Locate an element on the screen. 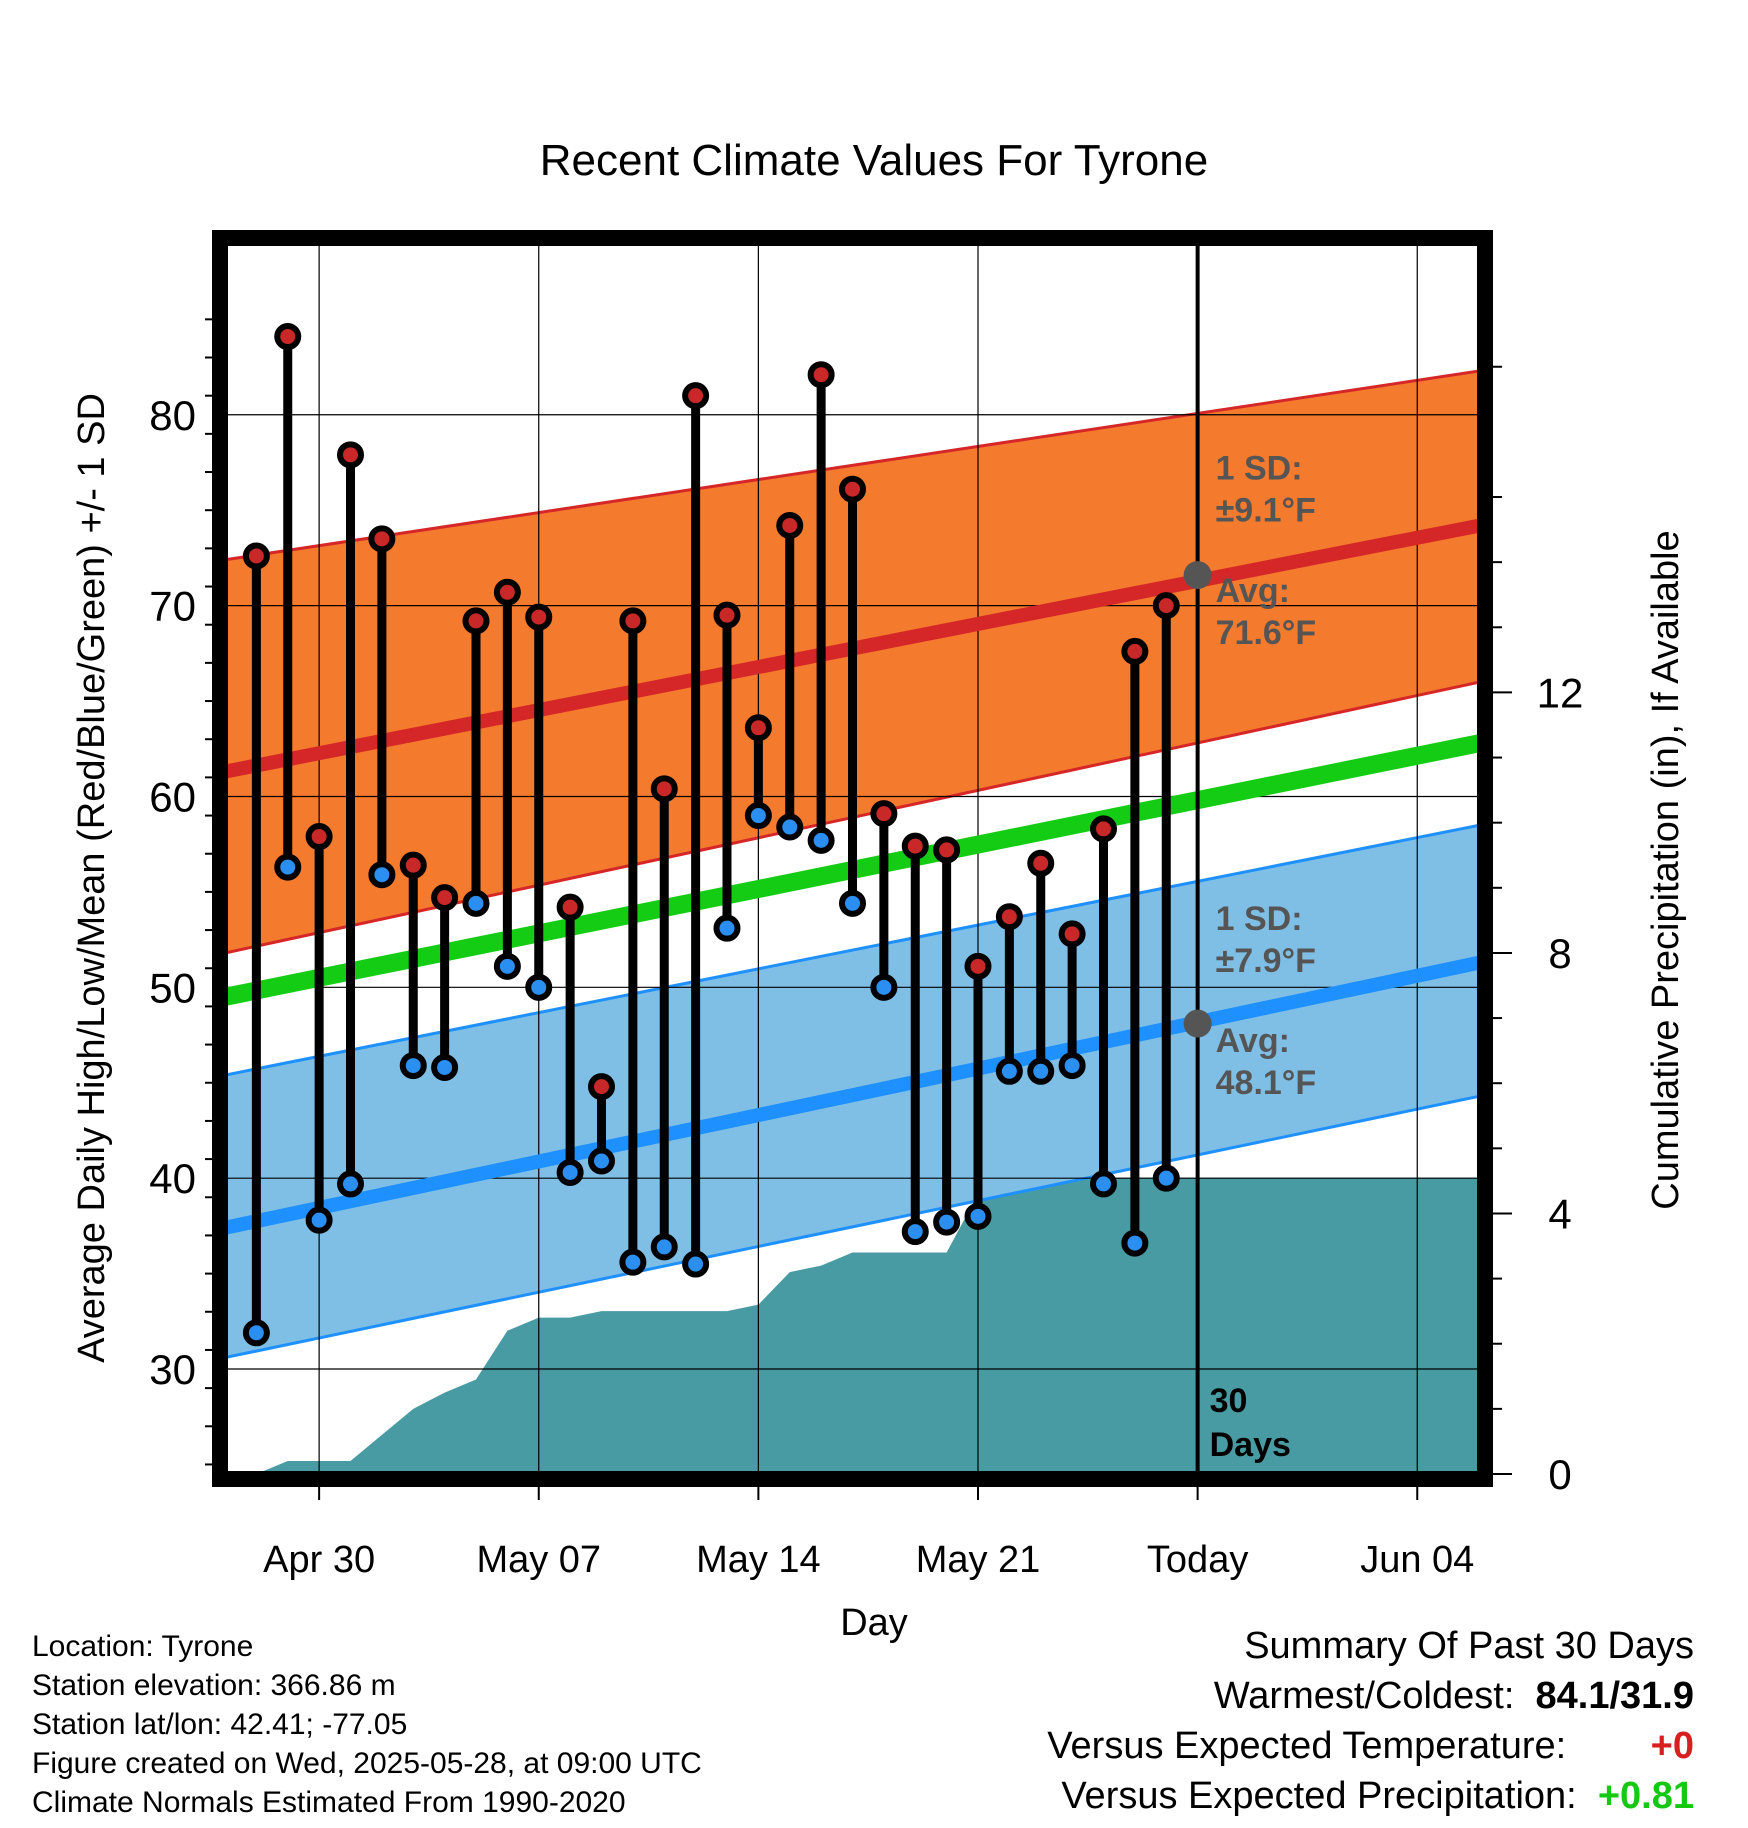 The width and height of the screenshot is (1748, 1828). low-sd-label-1: 1 SD: is located at coordinates (1259, 919).